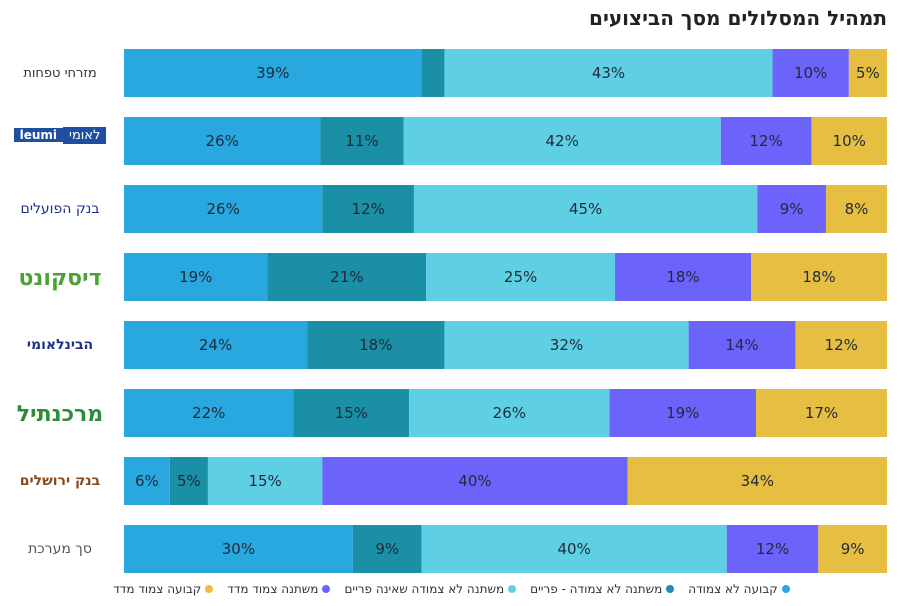  I want to click on bank-label-text: בנק הפועלים, so click(60, 209).